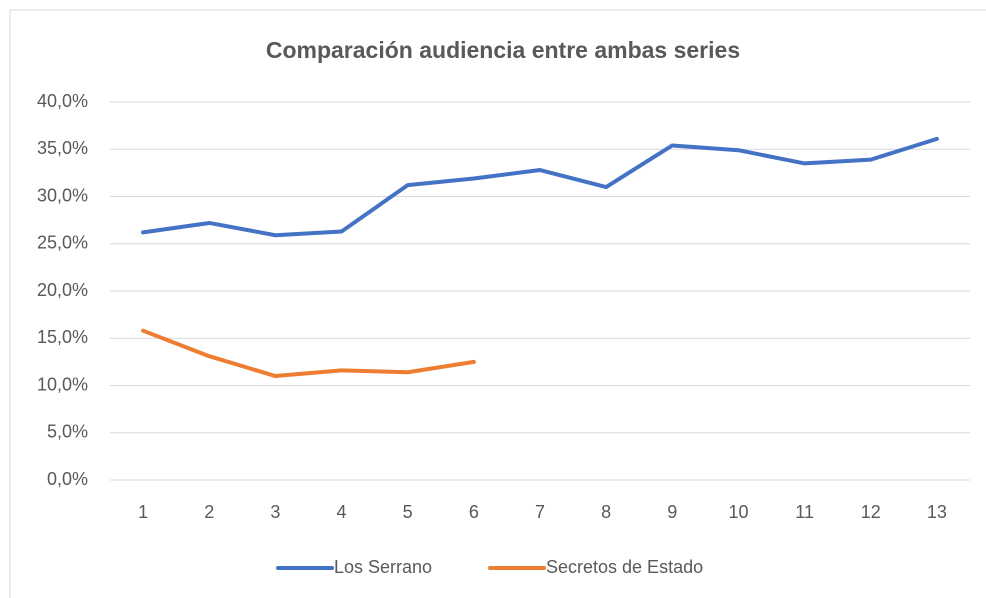 This screenshot has width=986, height=598. I want to click on x-tick-label: 2, so click(209, 512).